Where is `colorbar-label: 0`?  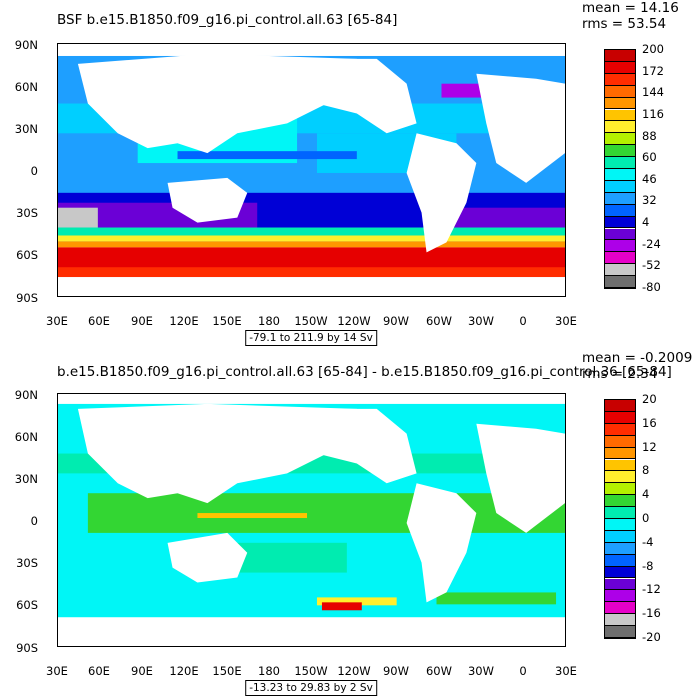
colorbar-label: 0 is located at coordinates (645, 518).